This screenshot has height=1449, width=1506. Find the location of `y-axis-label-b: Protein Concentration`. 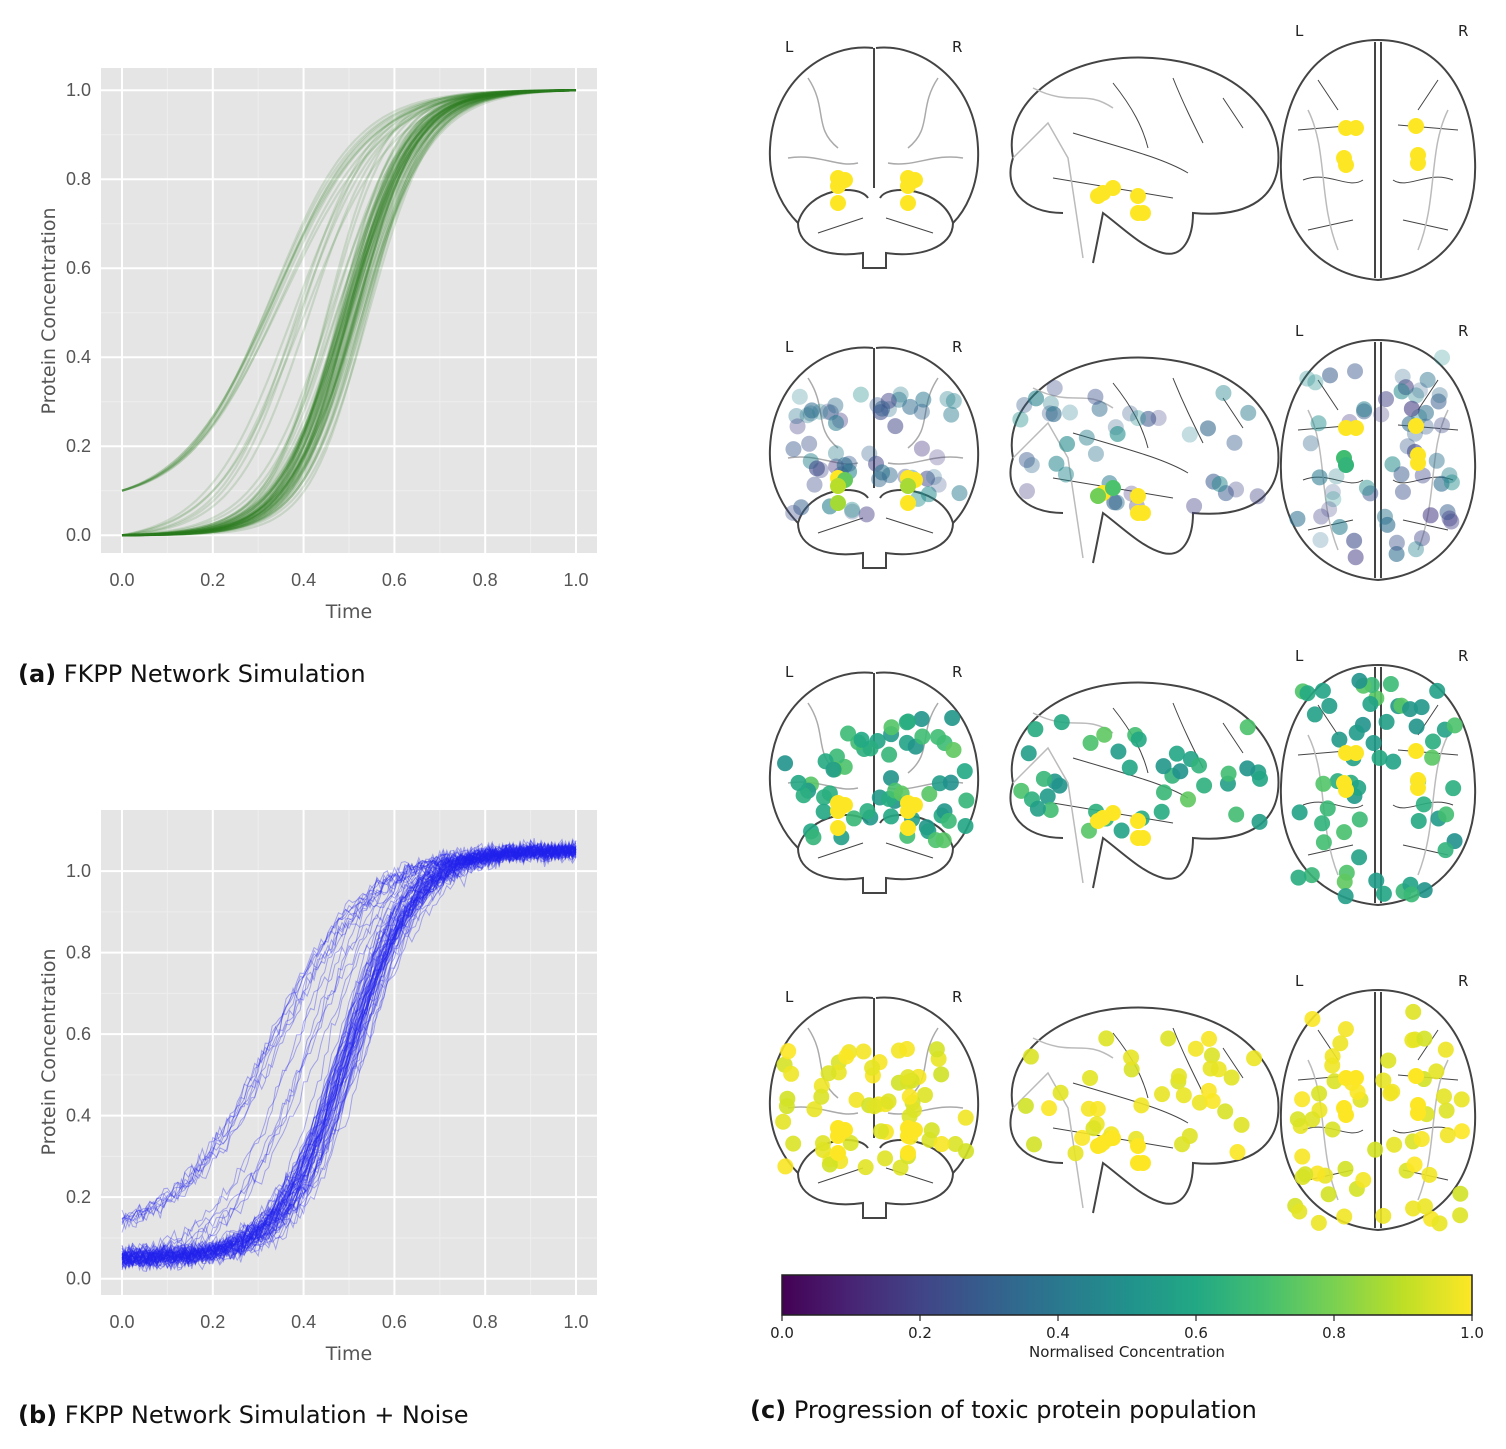

y-axis-label-b: Protein Concentration is located at coordinates (49, 1051).